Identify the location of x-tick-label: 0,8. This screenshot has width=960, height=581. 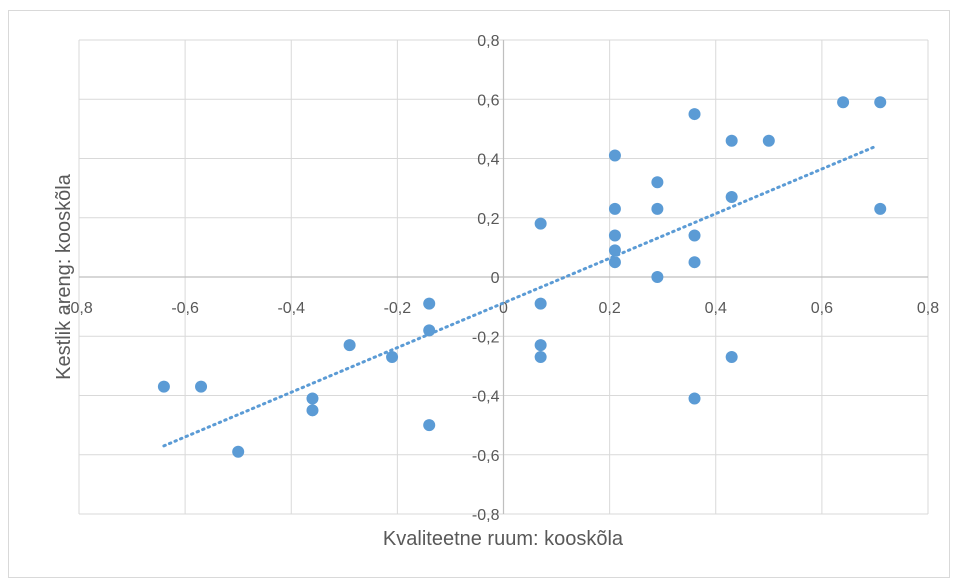
(928, 308).